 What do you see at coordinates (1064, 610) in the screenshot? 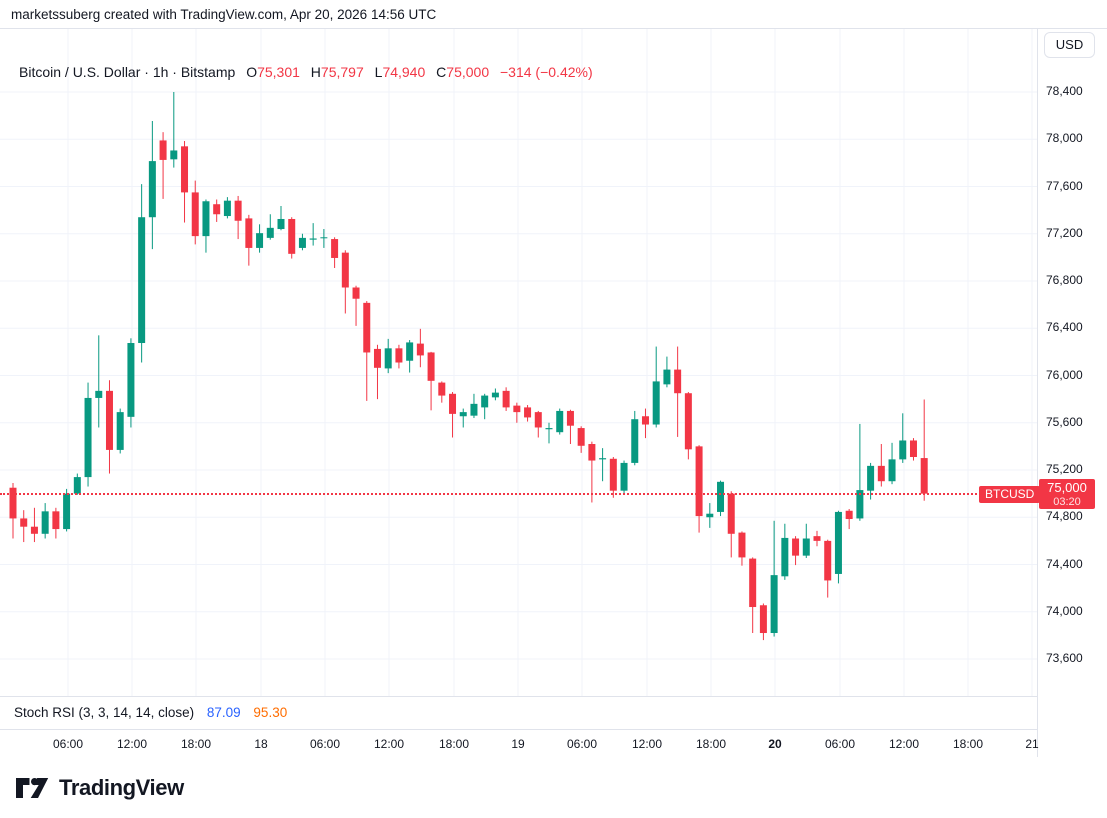
I see `price-tick-label: 74,000` at bounding box center [1064, 610].